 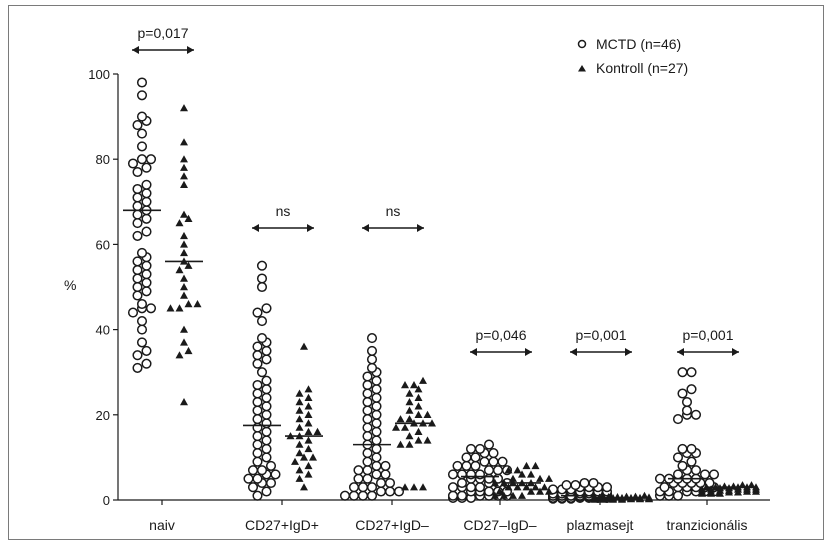 What do you see at coordinates (632, 56) in the screenshot?
I see `legend: MCTD (n=46) Kontroll (n=27)` at bounding box center [632, 56].